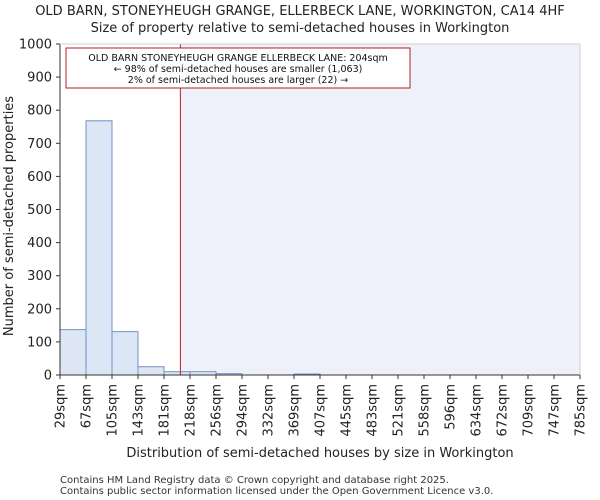  I want to click on x-tick-label-332sqm: 332sqm, so click(269, 410).